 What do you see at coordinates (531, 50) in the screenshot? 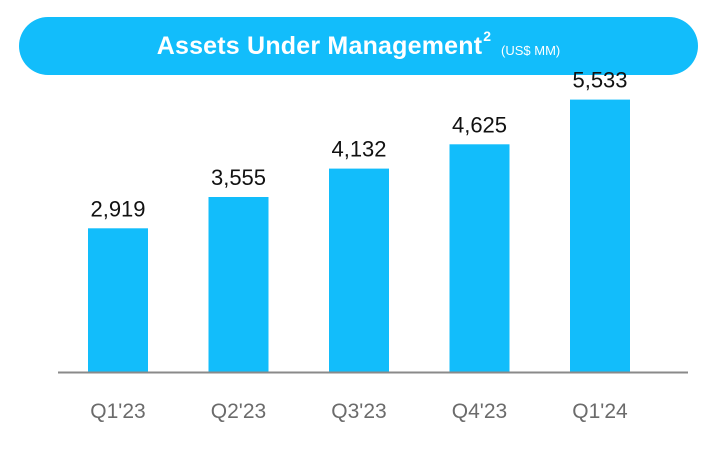
I see `unit-label: (US$ MM)` at bounding box center [531, 50].